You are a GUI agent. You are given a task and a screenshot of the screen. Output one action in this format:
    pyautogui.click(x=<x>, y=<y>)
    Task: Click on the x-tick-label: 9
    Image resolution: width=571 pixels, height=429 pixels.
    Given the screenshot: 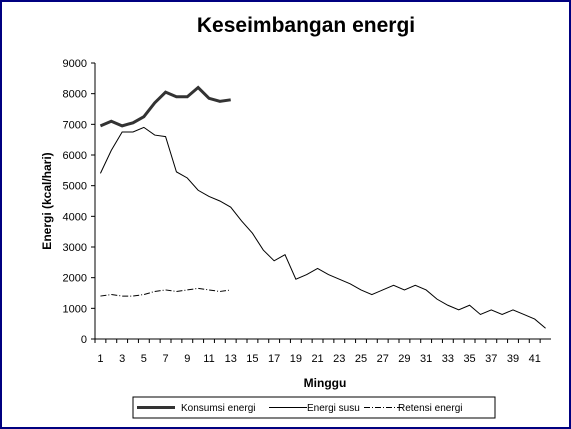 What is the action you would take?
    pyautogui.click(x=187, y=359)
    